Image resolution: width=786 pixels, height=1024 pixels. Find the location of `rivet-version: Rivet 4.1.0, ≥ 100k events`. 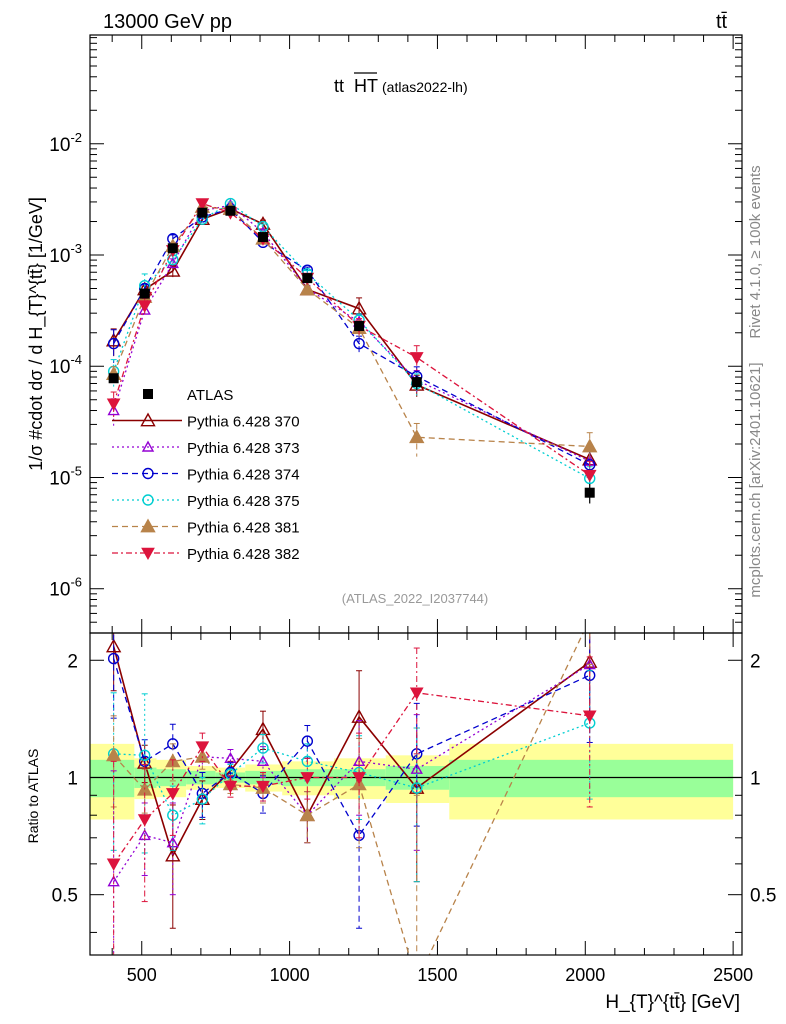

rivet-version: Rivet 4.1.0, ≥ 100k events is located at coordinates (755, 251).